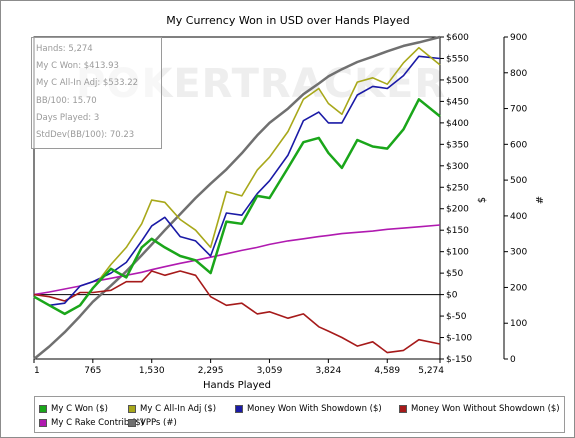 The width and height of the screenshot is (575, 438). I want to click on y-tick-label: $450, so click(457, 102).